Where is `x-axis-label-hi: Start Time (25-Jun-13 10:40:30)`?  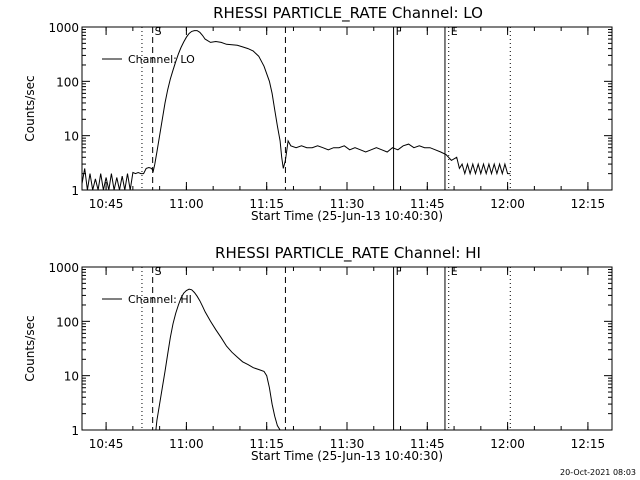 x-axis-label-hi: Start Time (25-Jun-13 10:40:30) is located at coordinates (347, 456).